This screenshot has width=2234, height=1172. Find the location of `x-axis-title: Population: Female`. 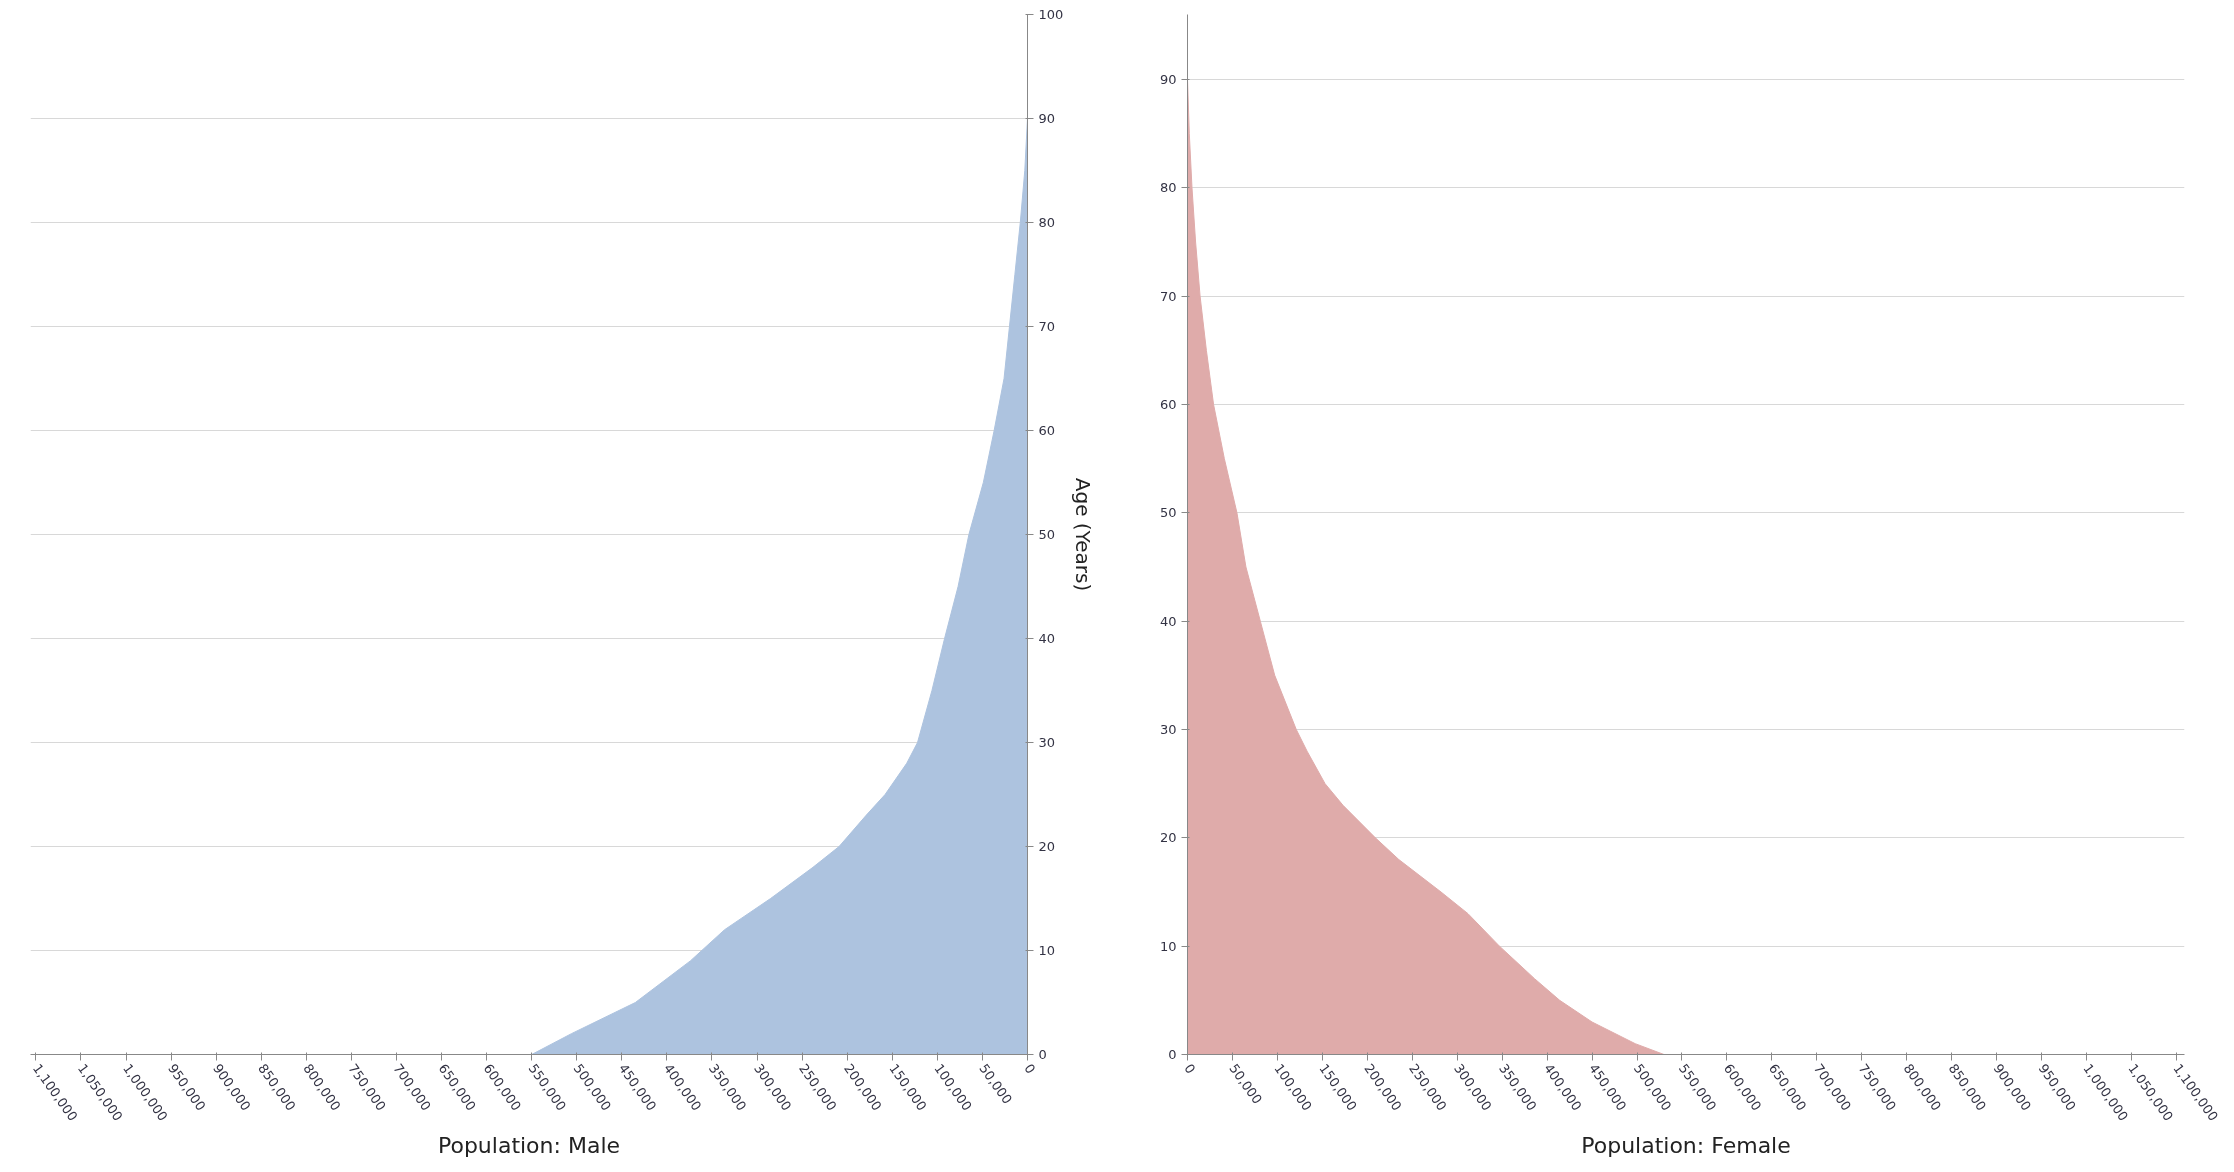

x-axis-title: Population: Female is located at coordinates (1686, 1145).